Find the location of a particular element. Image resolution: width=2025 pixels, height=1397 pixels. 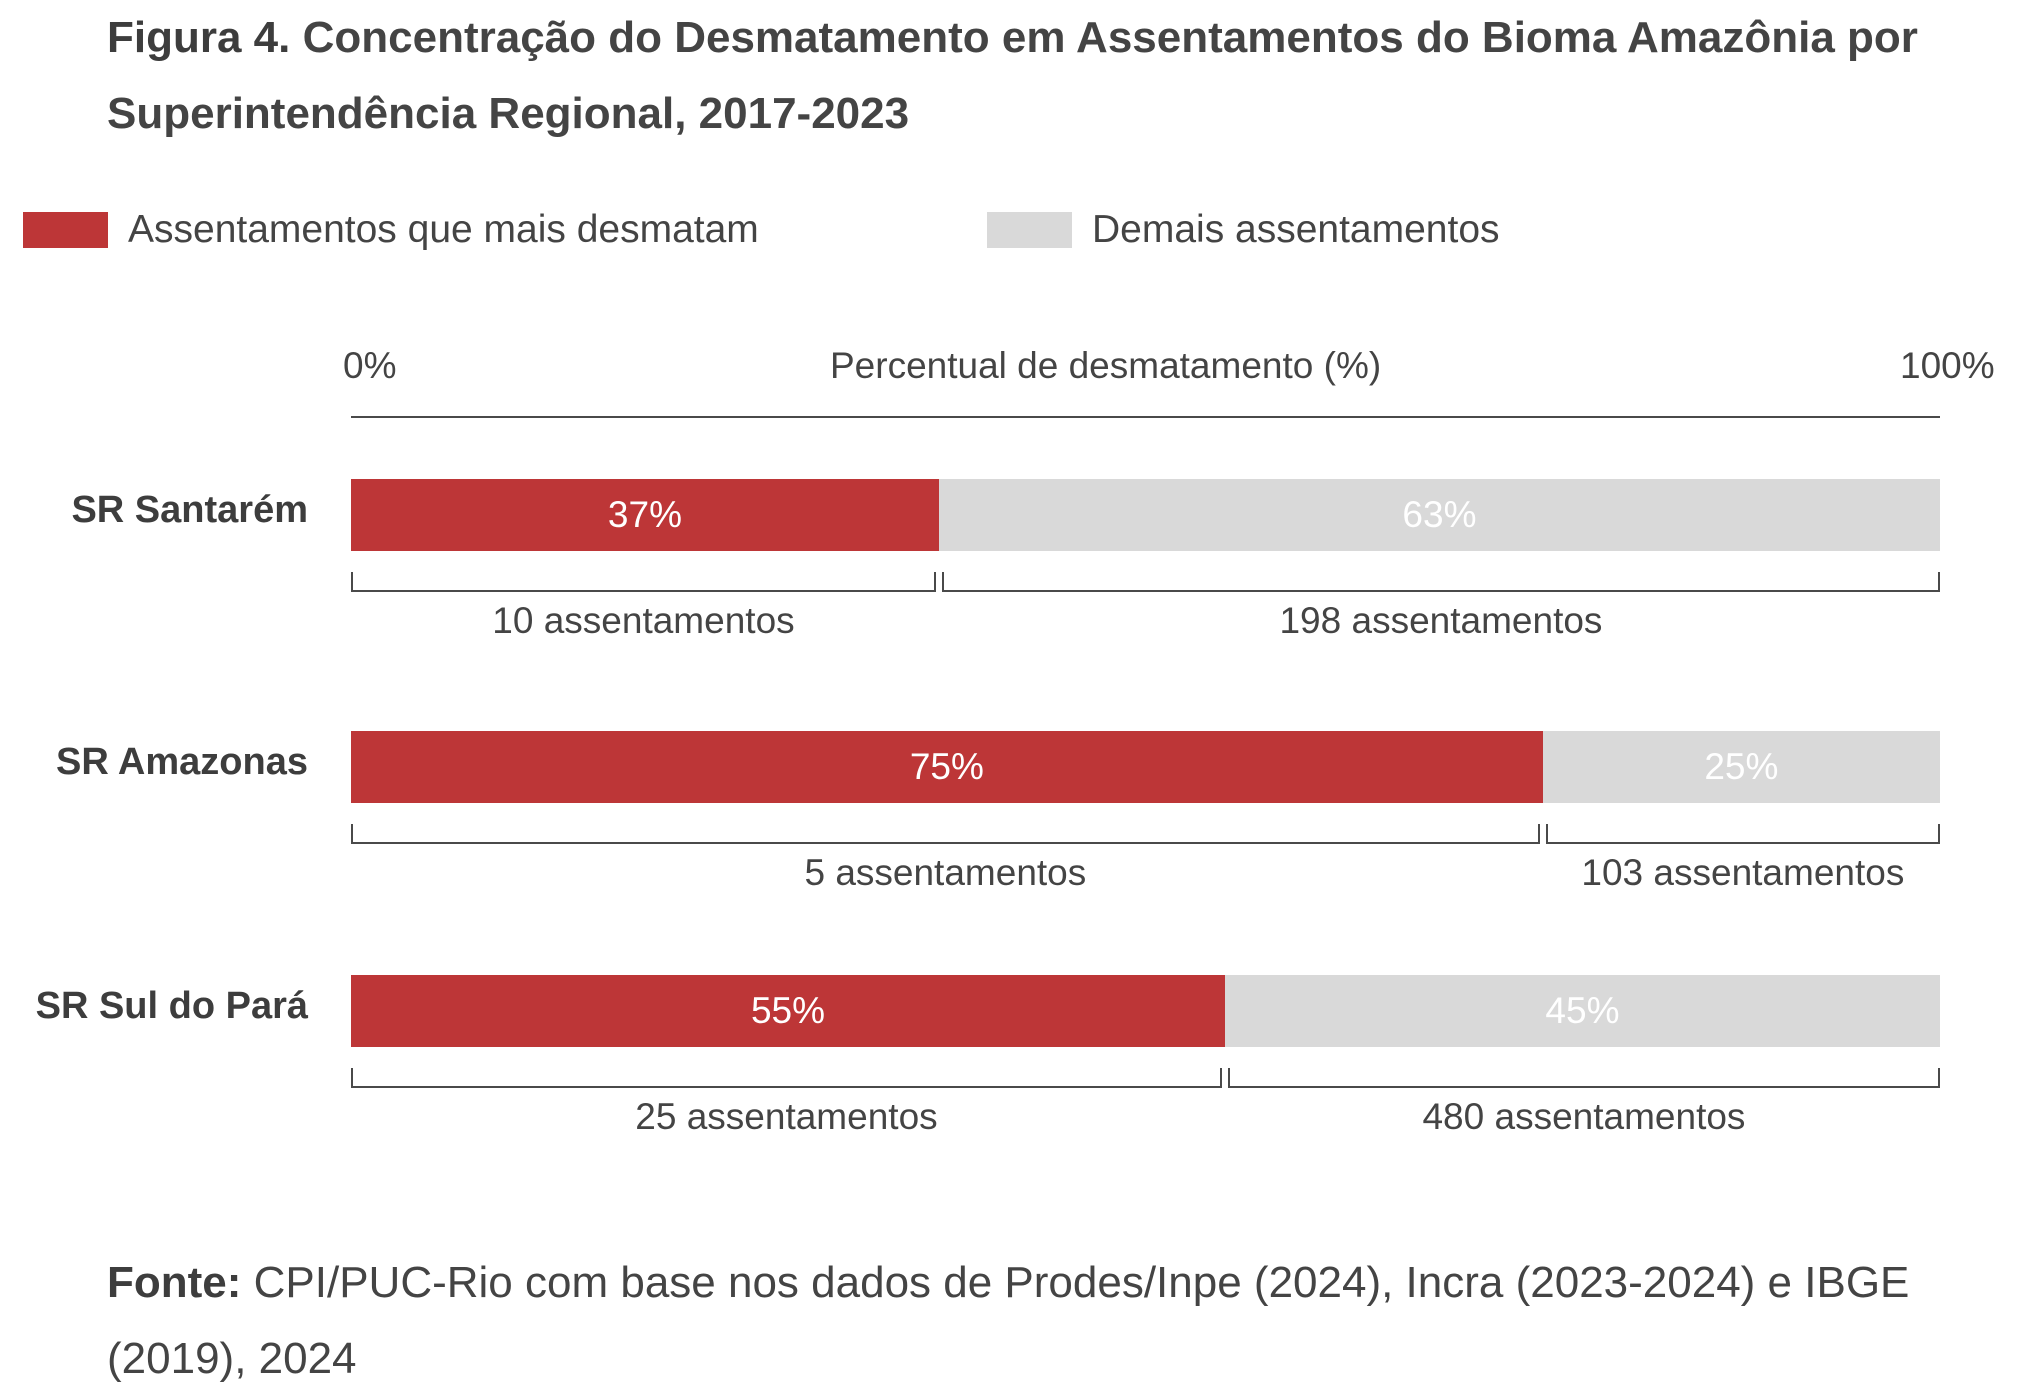

bar-value-label: 25% is located at coordinates (1741, 766).